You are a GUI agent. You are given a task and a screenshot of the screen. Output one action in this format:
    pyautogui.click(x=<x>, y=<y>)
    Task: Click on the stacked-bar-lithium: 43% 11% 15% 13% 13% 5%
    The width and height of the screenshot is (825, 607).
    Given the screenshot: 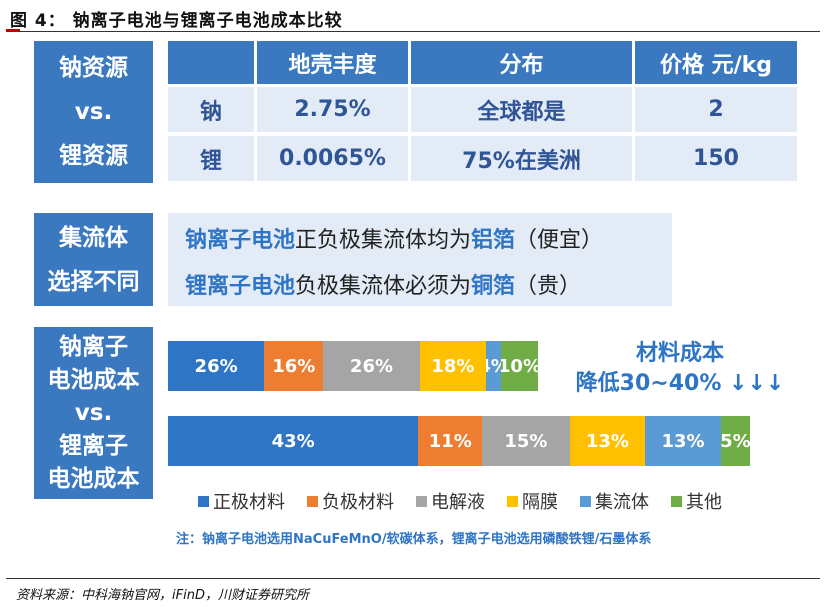 What is the action you would take?
    pyautogui.click(x=459, y=441)
    